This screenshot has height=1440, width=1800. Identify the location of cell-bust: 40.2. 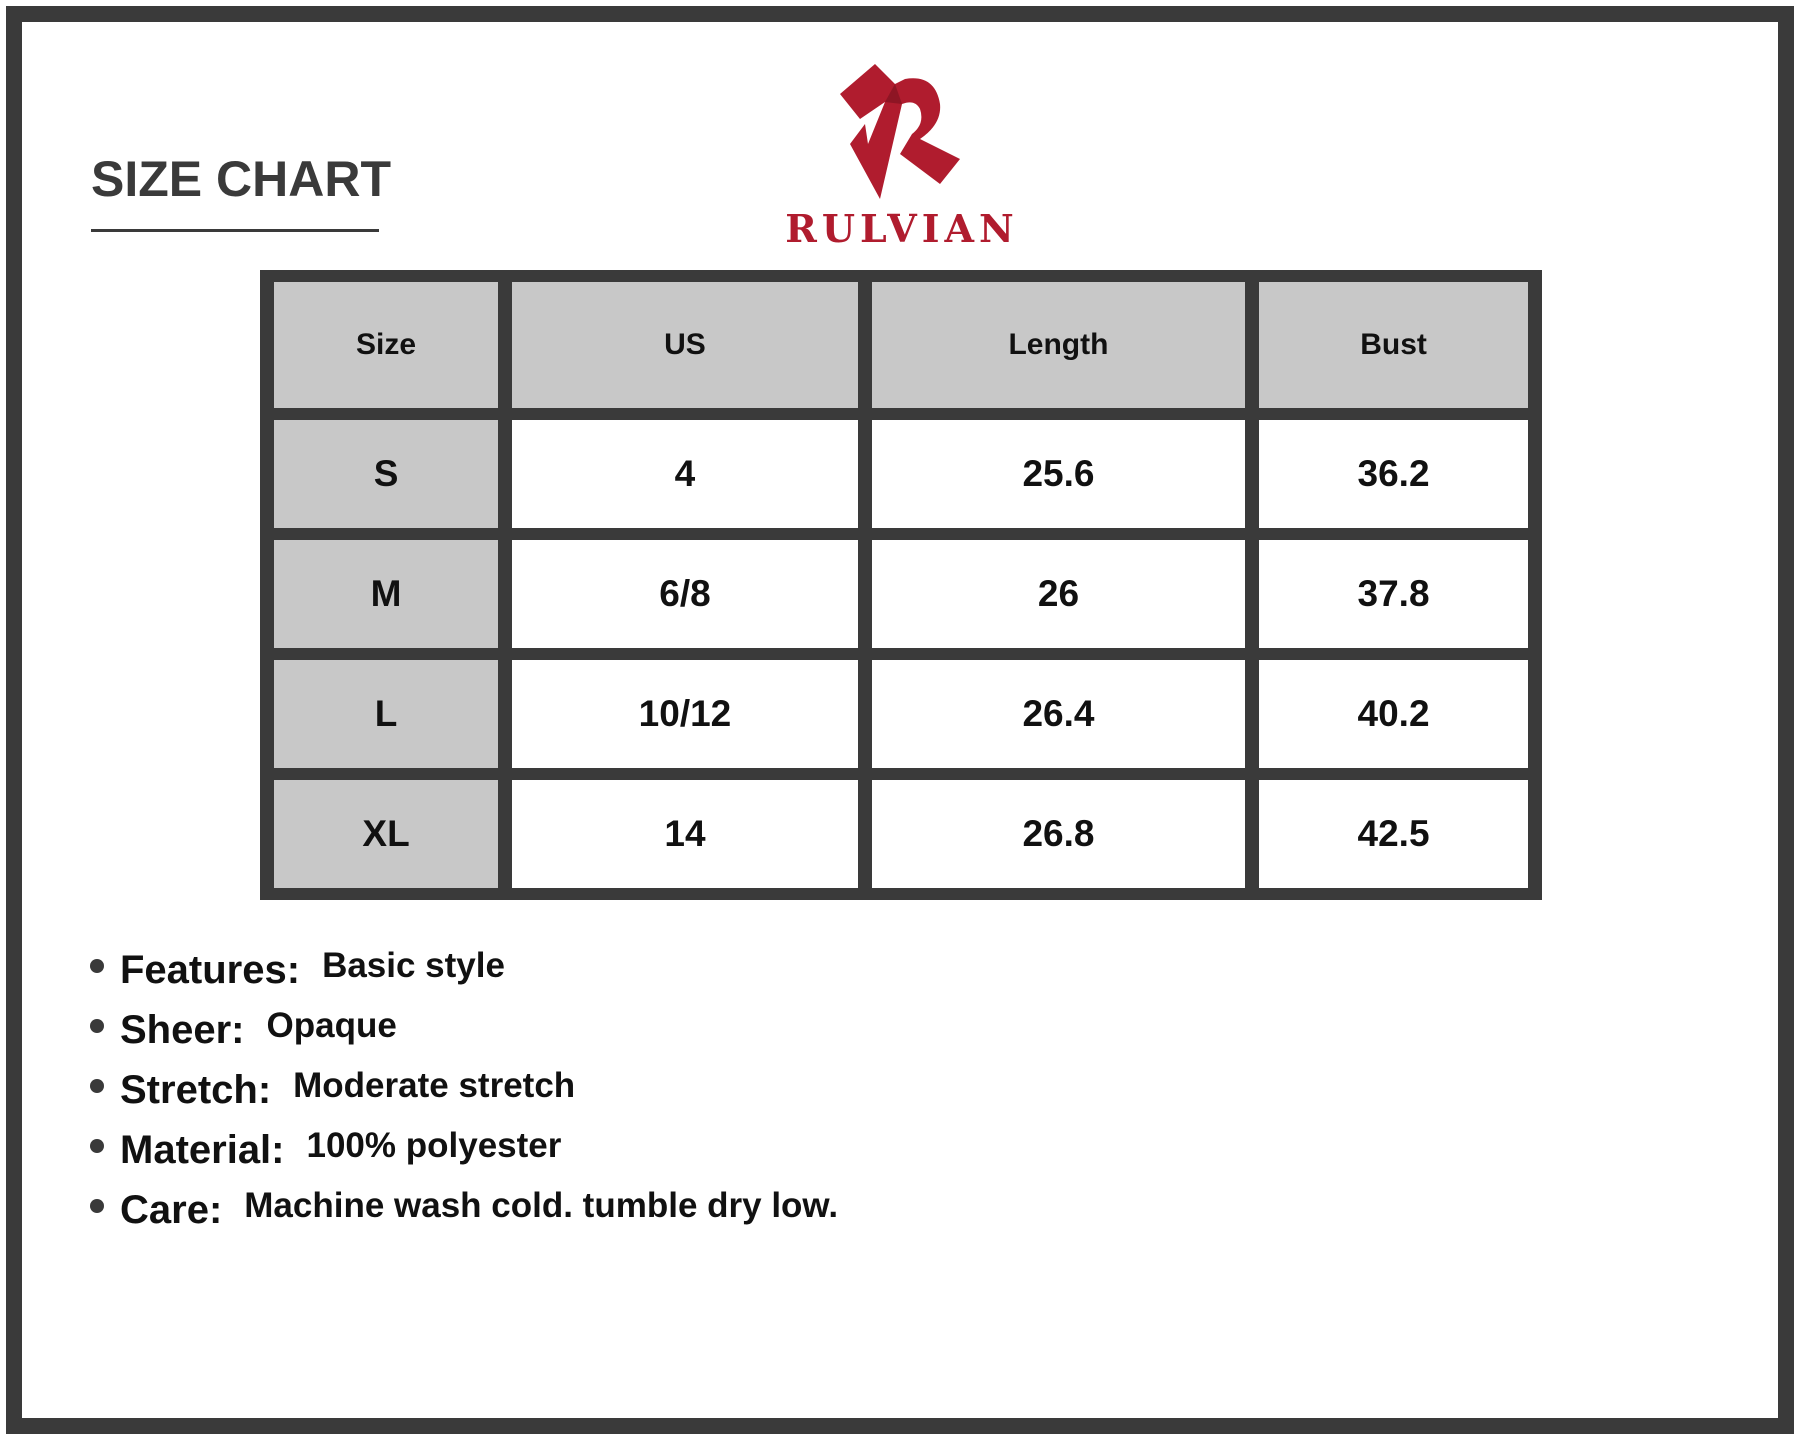
(1393, 714).